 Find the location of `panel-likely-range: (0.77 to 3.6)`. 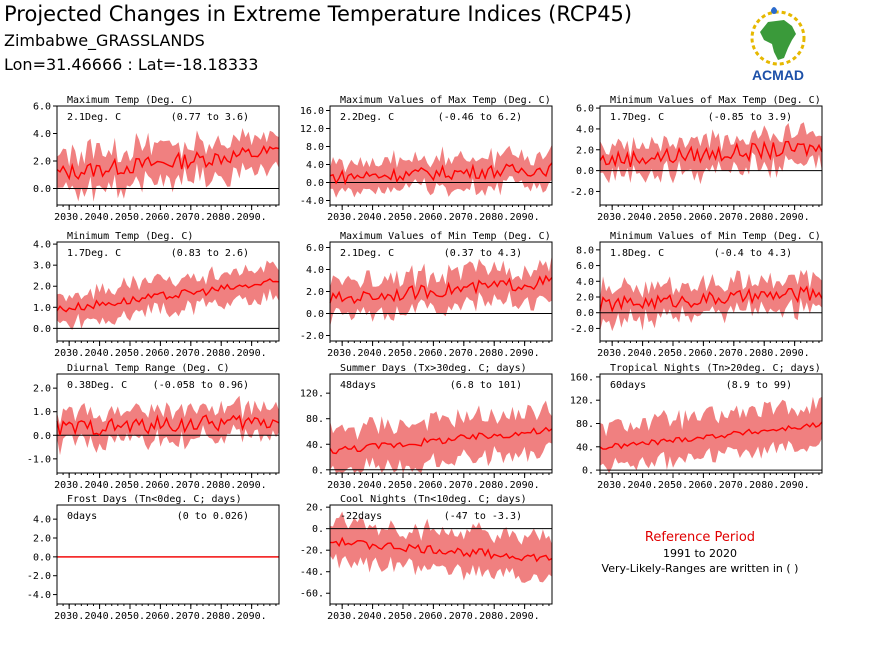

panel-likely-range: (0.77 to 3.6) is located at coordinates (210, 117).